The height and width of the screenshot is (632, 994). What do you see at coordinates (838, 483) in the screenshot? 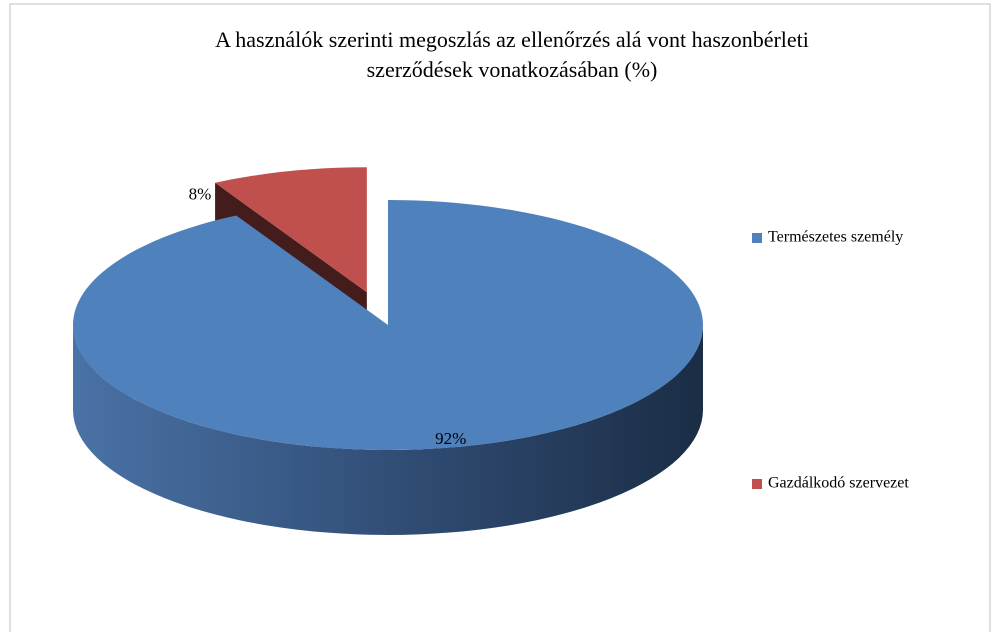
I see `legend-label: Gazdálkodó szervezet` at bounding box center [838, 483].